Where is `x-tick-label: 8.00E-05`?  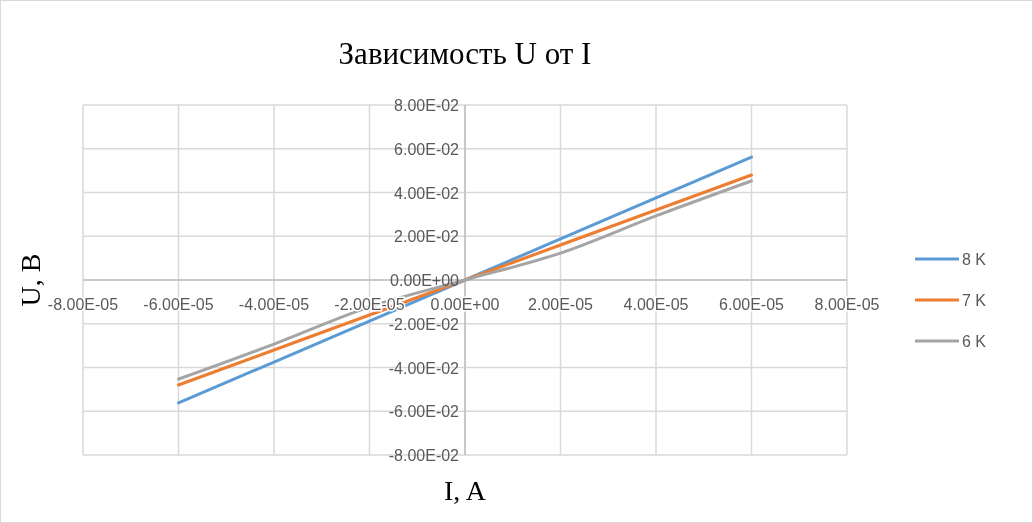
x-tick-label: 8.00E-05 is located at coordinates (847, 304).